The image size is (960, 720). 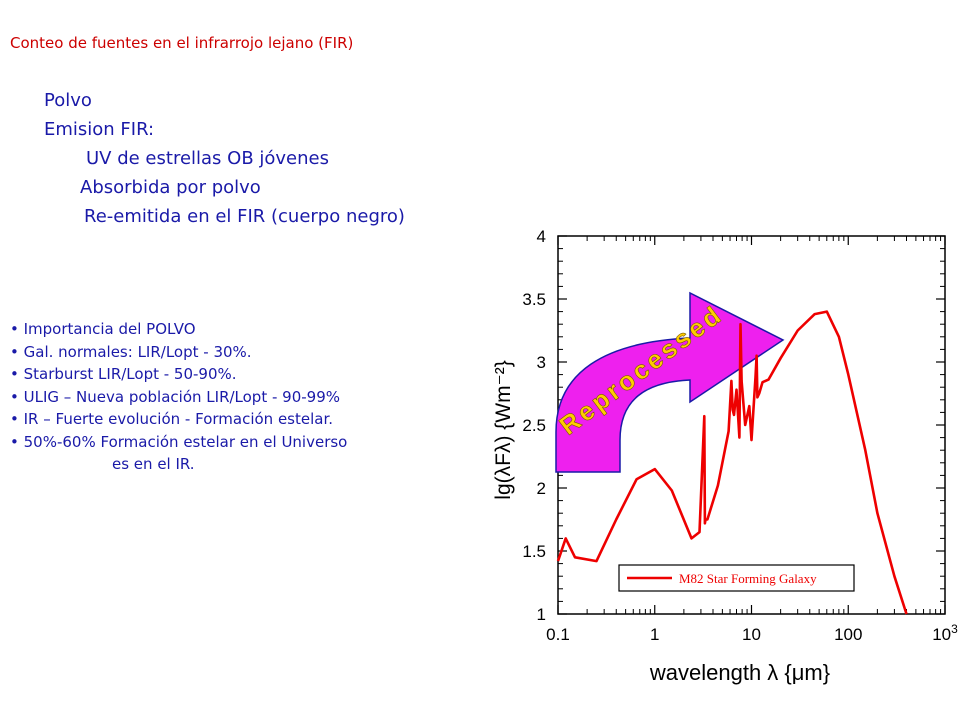 I want to click on reprocessed-arrow: Reprocessed, so click(x=669, y=382).